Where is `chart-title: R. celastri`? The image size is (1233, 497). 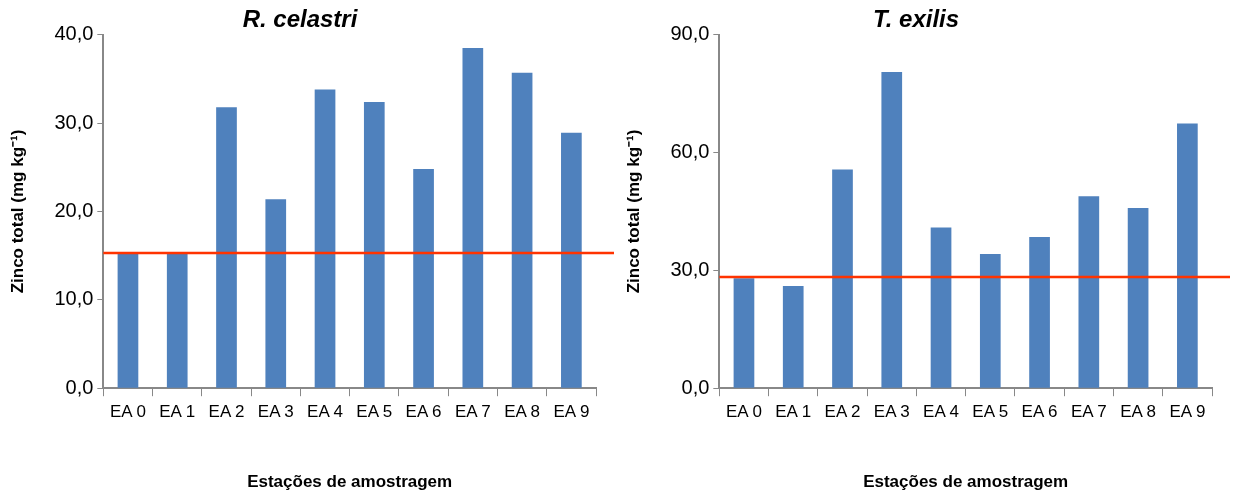 chart-title: R. celastri is located at coordinates (300, 19).